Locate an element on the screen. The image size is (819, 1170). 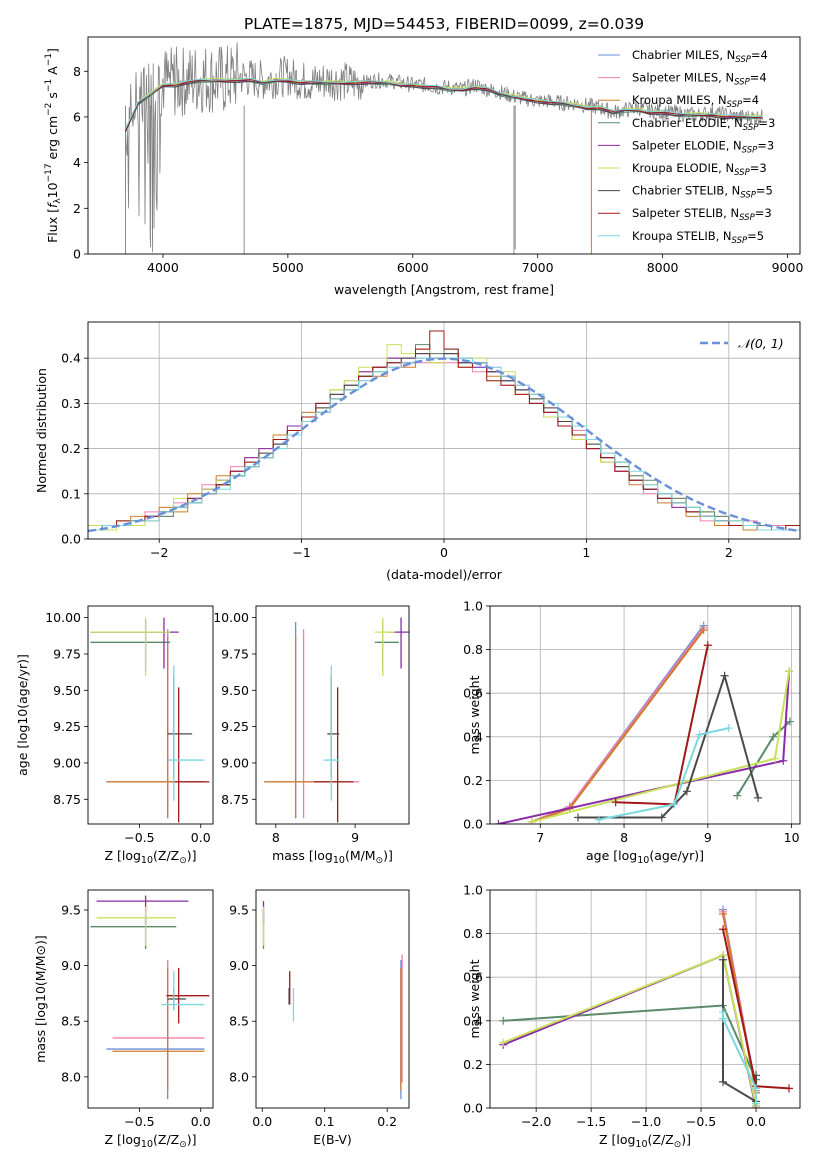
y-tick-label: 8 is located at coordinates (77, 71).